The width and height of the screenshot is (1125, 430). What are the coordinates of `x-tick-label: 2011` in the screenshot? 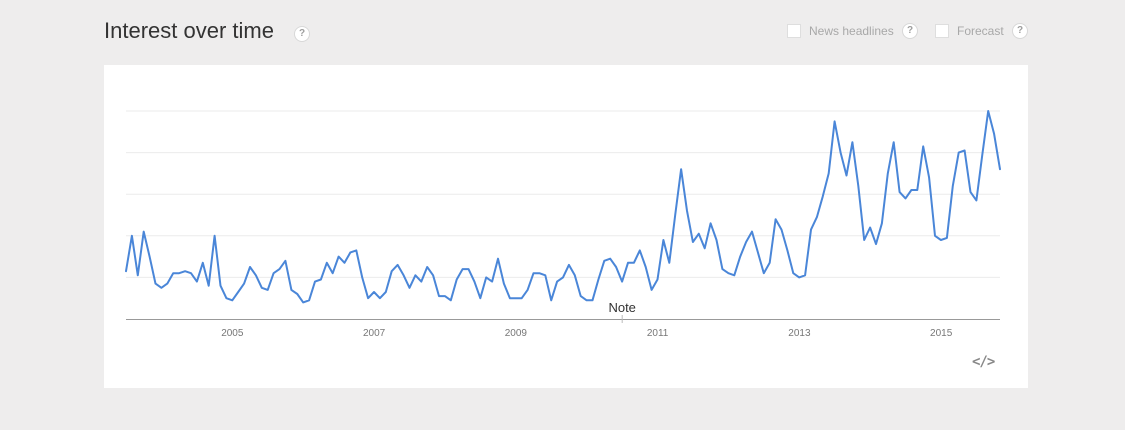 It's located at (658, 333).